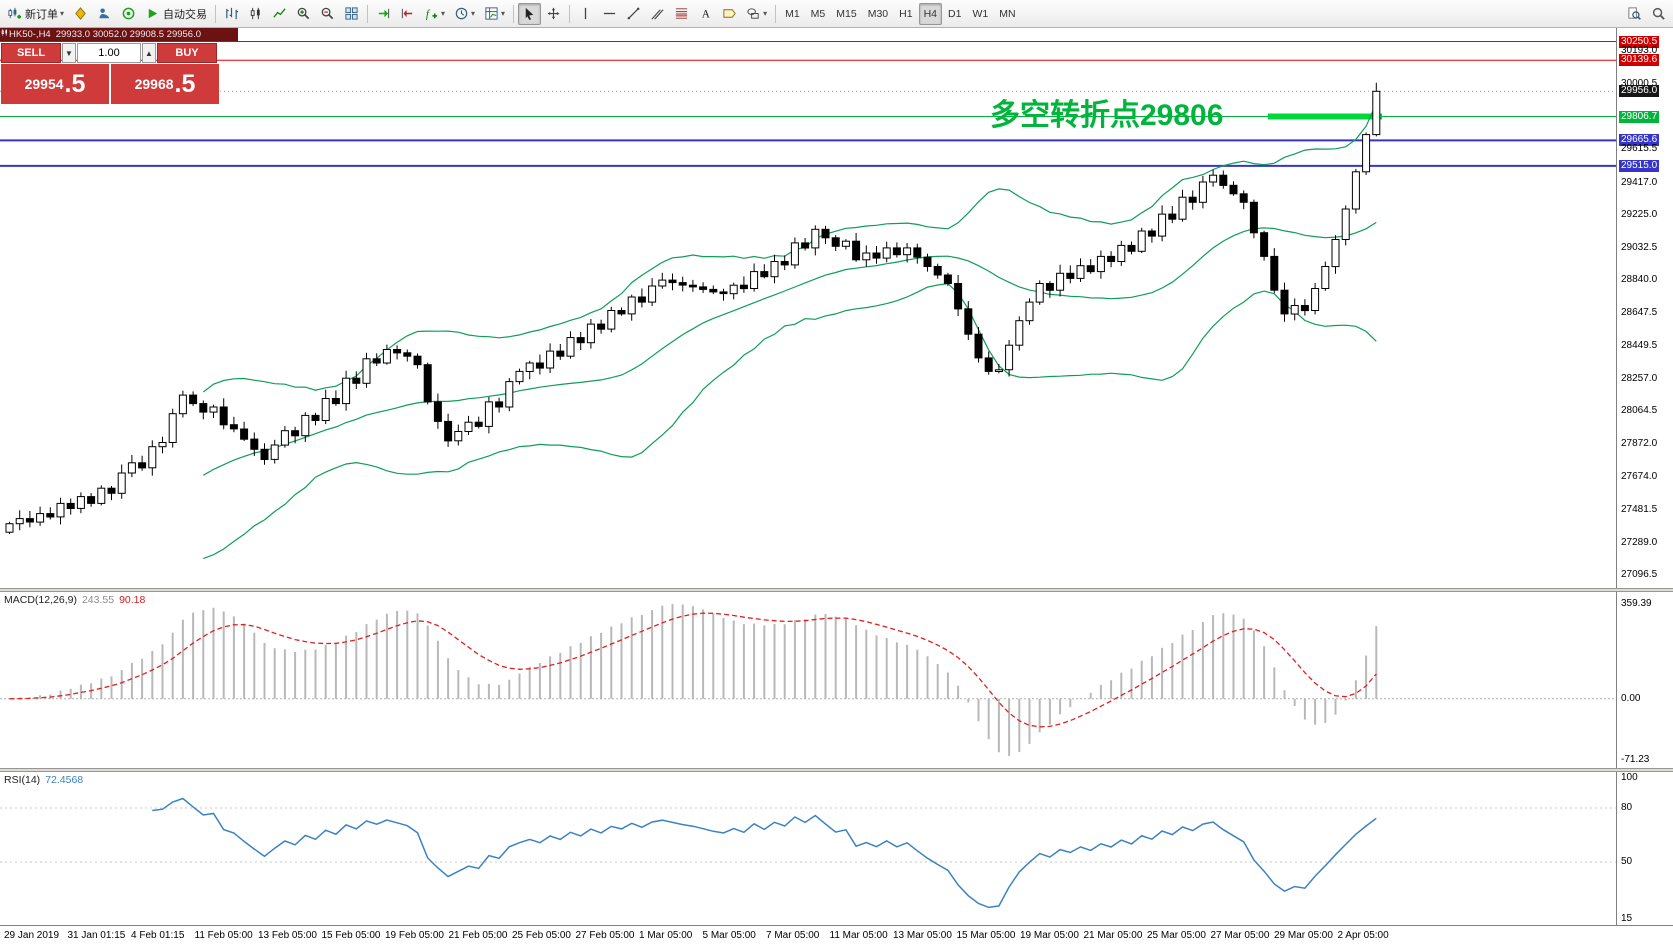 The height and width of the screenshot is (947, 1673). What do you see at coordinates (303, 14) in the screenshot?
I see `zoom-in-button` at bounding box center [303, 14].